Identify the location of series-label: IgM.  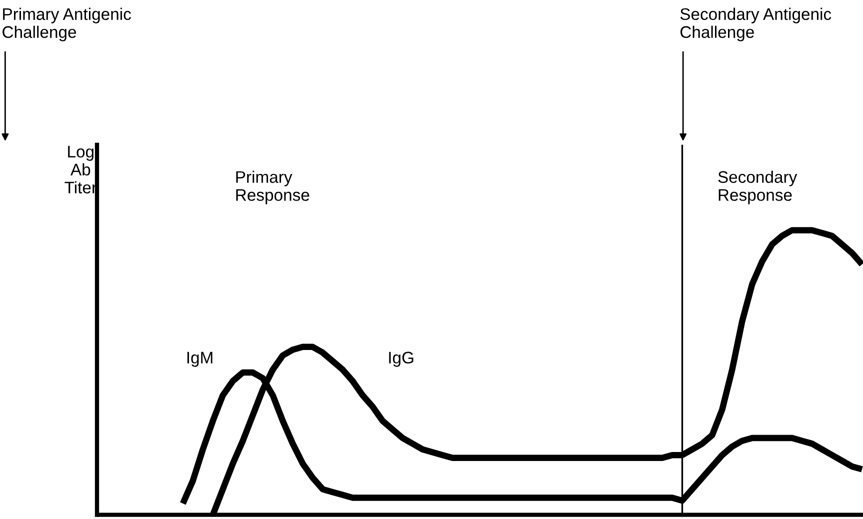
(199, 359).